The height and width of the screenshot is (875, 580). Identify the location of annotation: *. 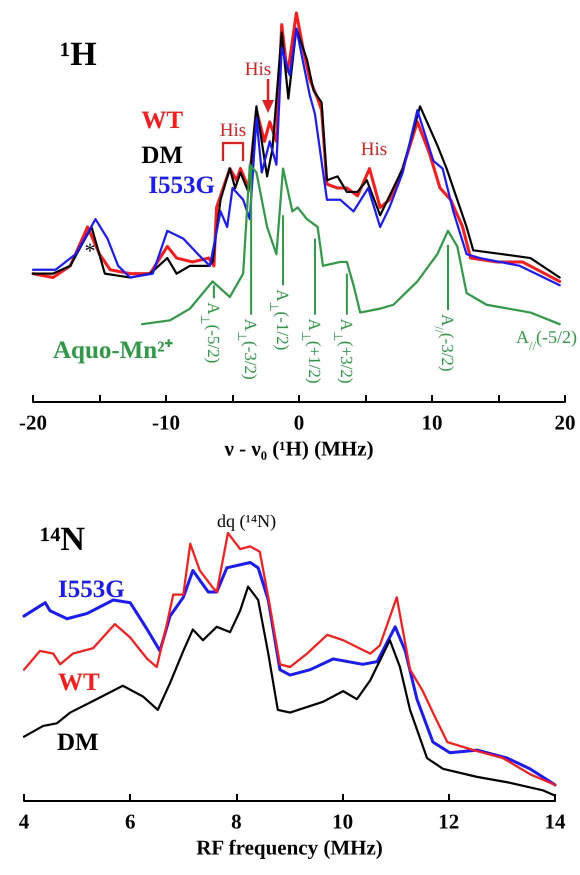
(90, 250).